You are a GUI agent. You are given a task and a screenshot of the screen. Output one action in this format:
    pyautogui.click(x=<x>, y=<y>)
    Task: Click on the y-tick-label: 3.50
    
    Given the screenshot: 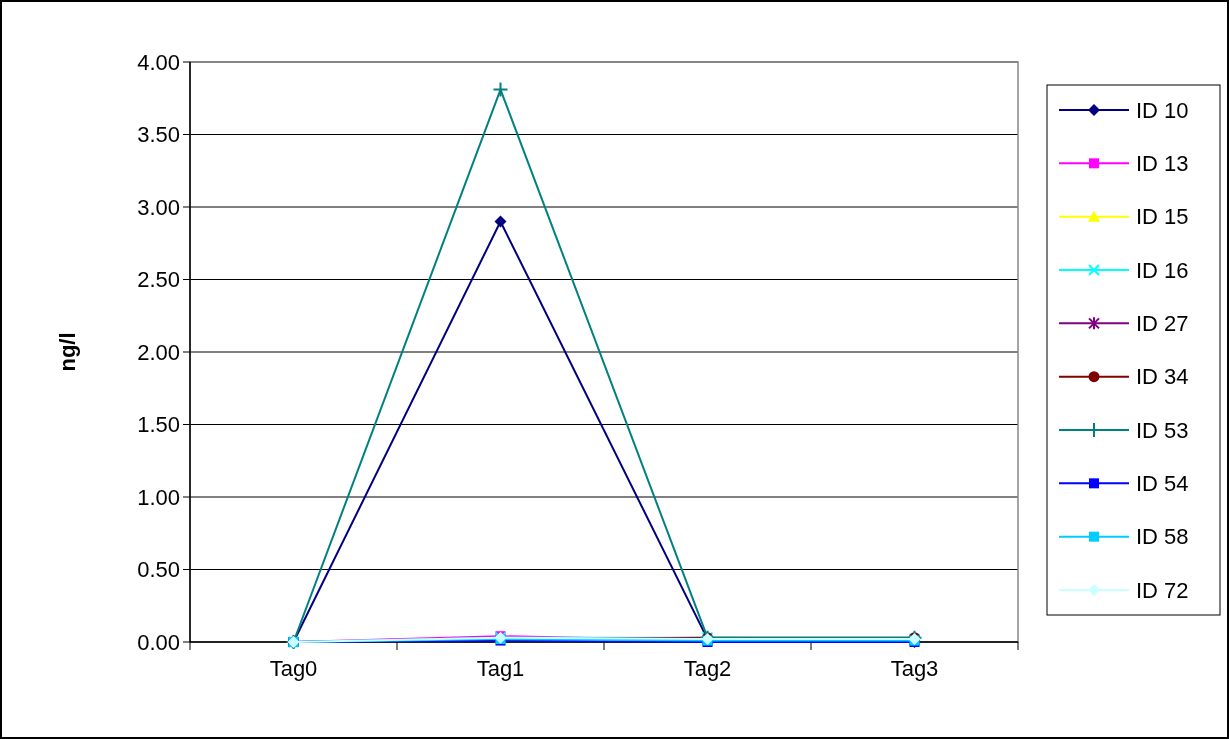 What is the action you would take?
    pyautogui.click(x=158, y=135)
    